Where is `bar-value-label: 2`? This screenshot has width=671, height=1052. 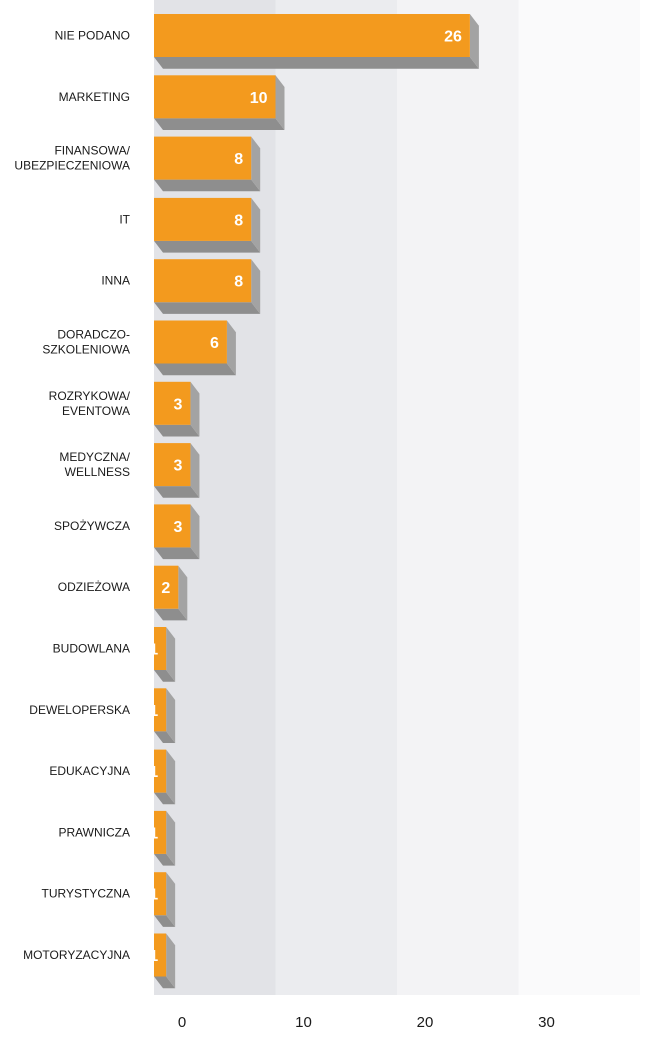 bar-value-label: 2 is located at coordinates (165, 588).